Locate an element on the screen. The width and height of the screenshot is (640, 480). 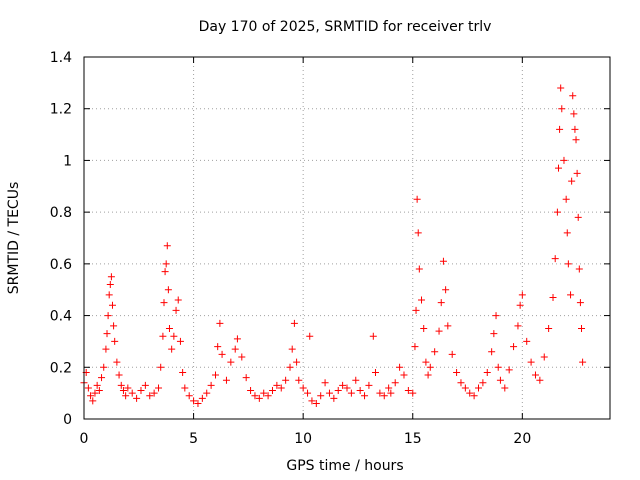
y-tick-label: 0.6 is located at coordinates (61, 265).